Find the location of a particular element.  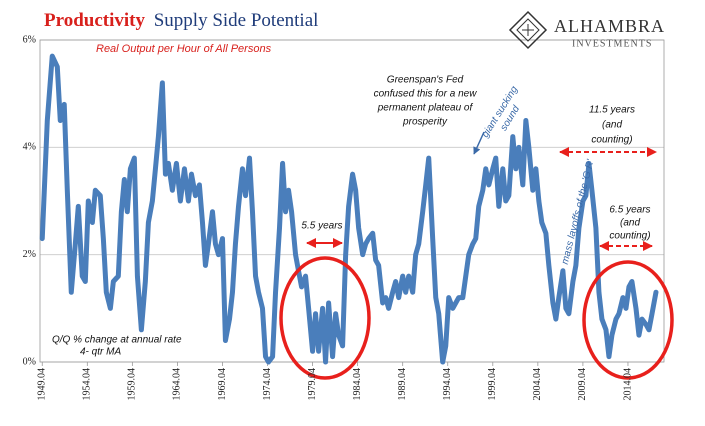

x-tick-label: 1954.04 is located at coordinates (87, 384).